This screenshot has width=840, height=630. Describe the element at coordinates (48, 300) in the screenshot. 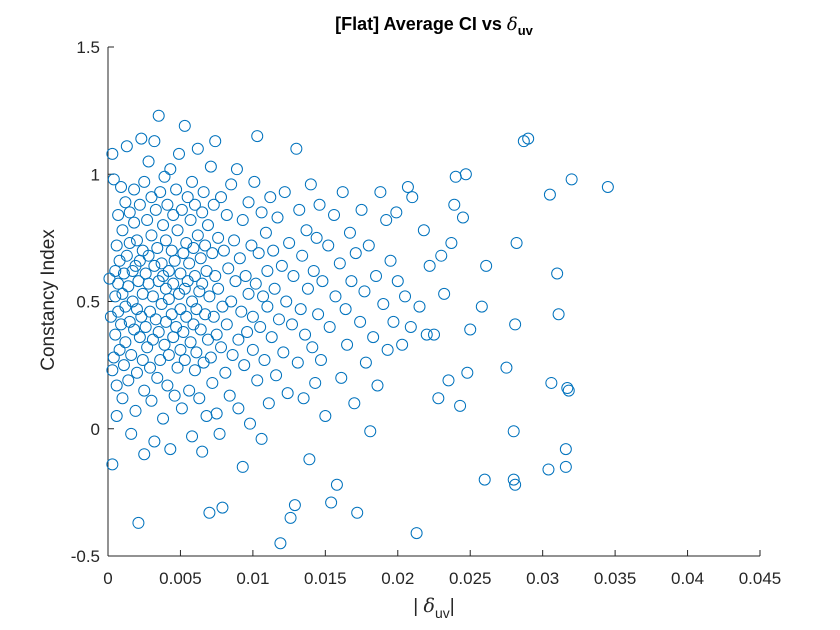

I see `y-axis-label: Constancy Index` at that location.